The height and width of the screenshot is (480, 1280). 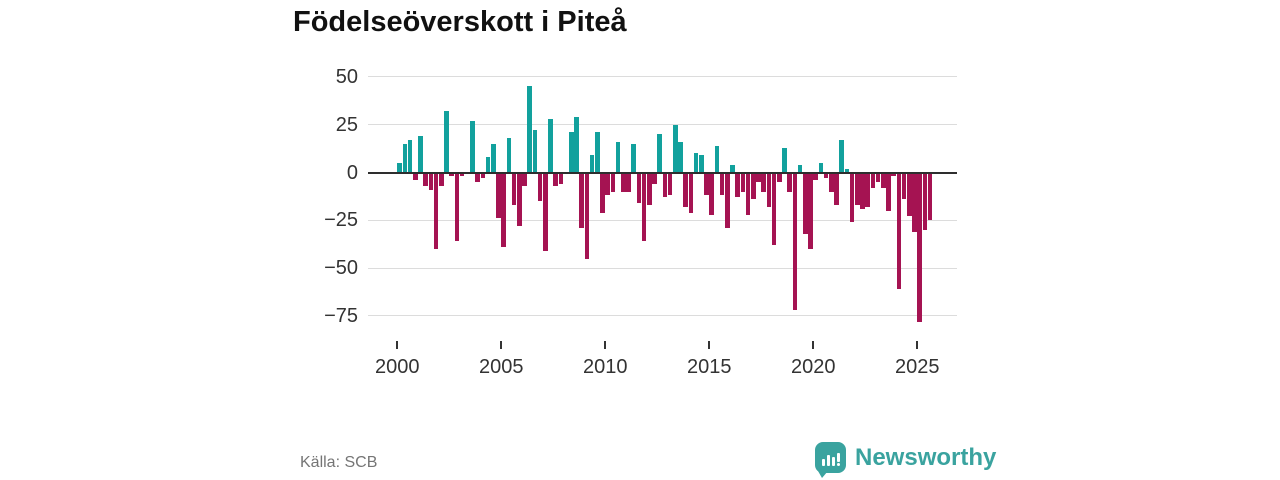 I want to click on x-axis-tick-label: 2025, so click(x=917, y=367).